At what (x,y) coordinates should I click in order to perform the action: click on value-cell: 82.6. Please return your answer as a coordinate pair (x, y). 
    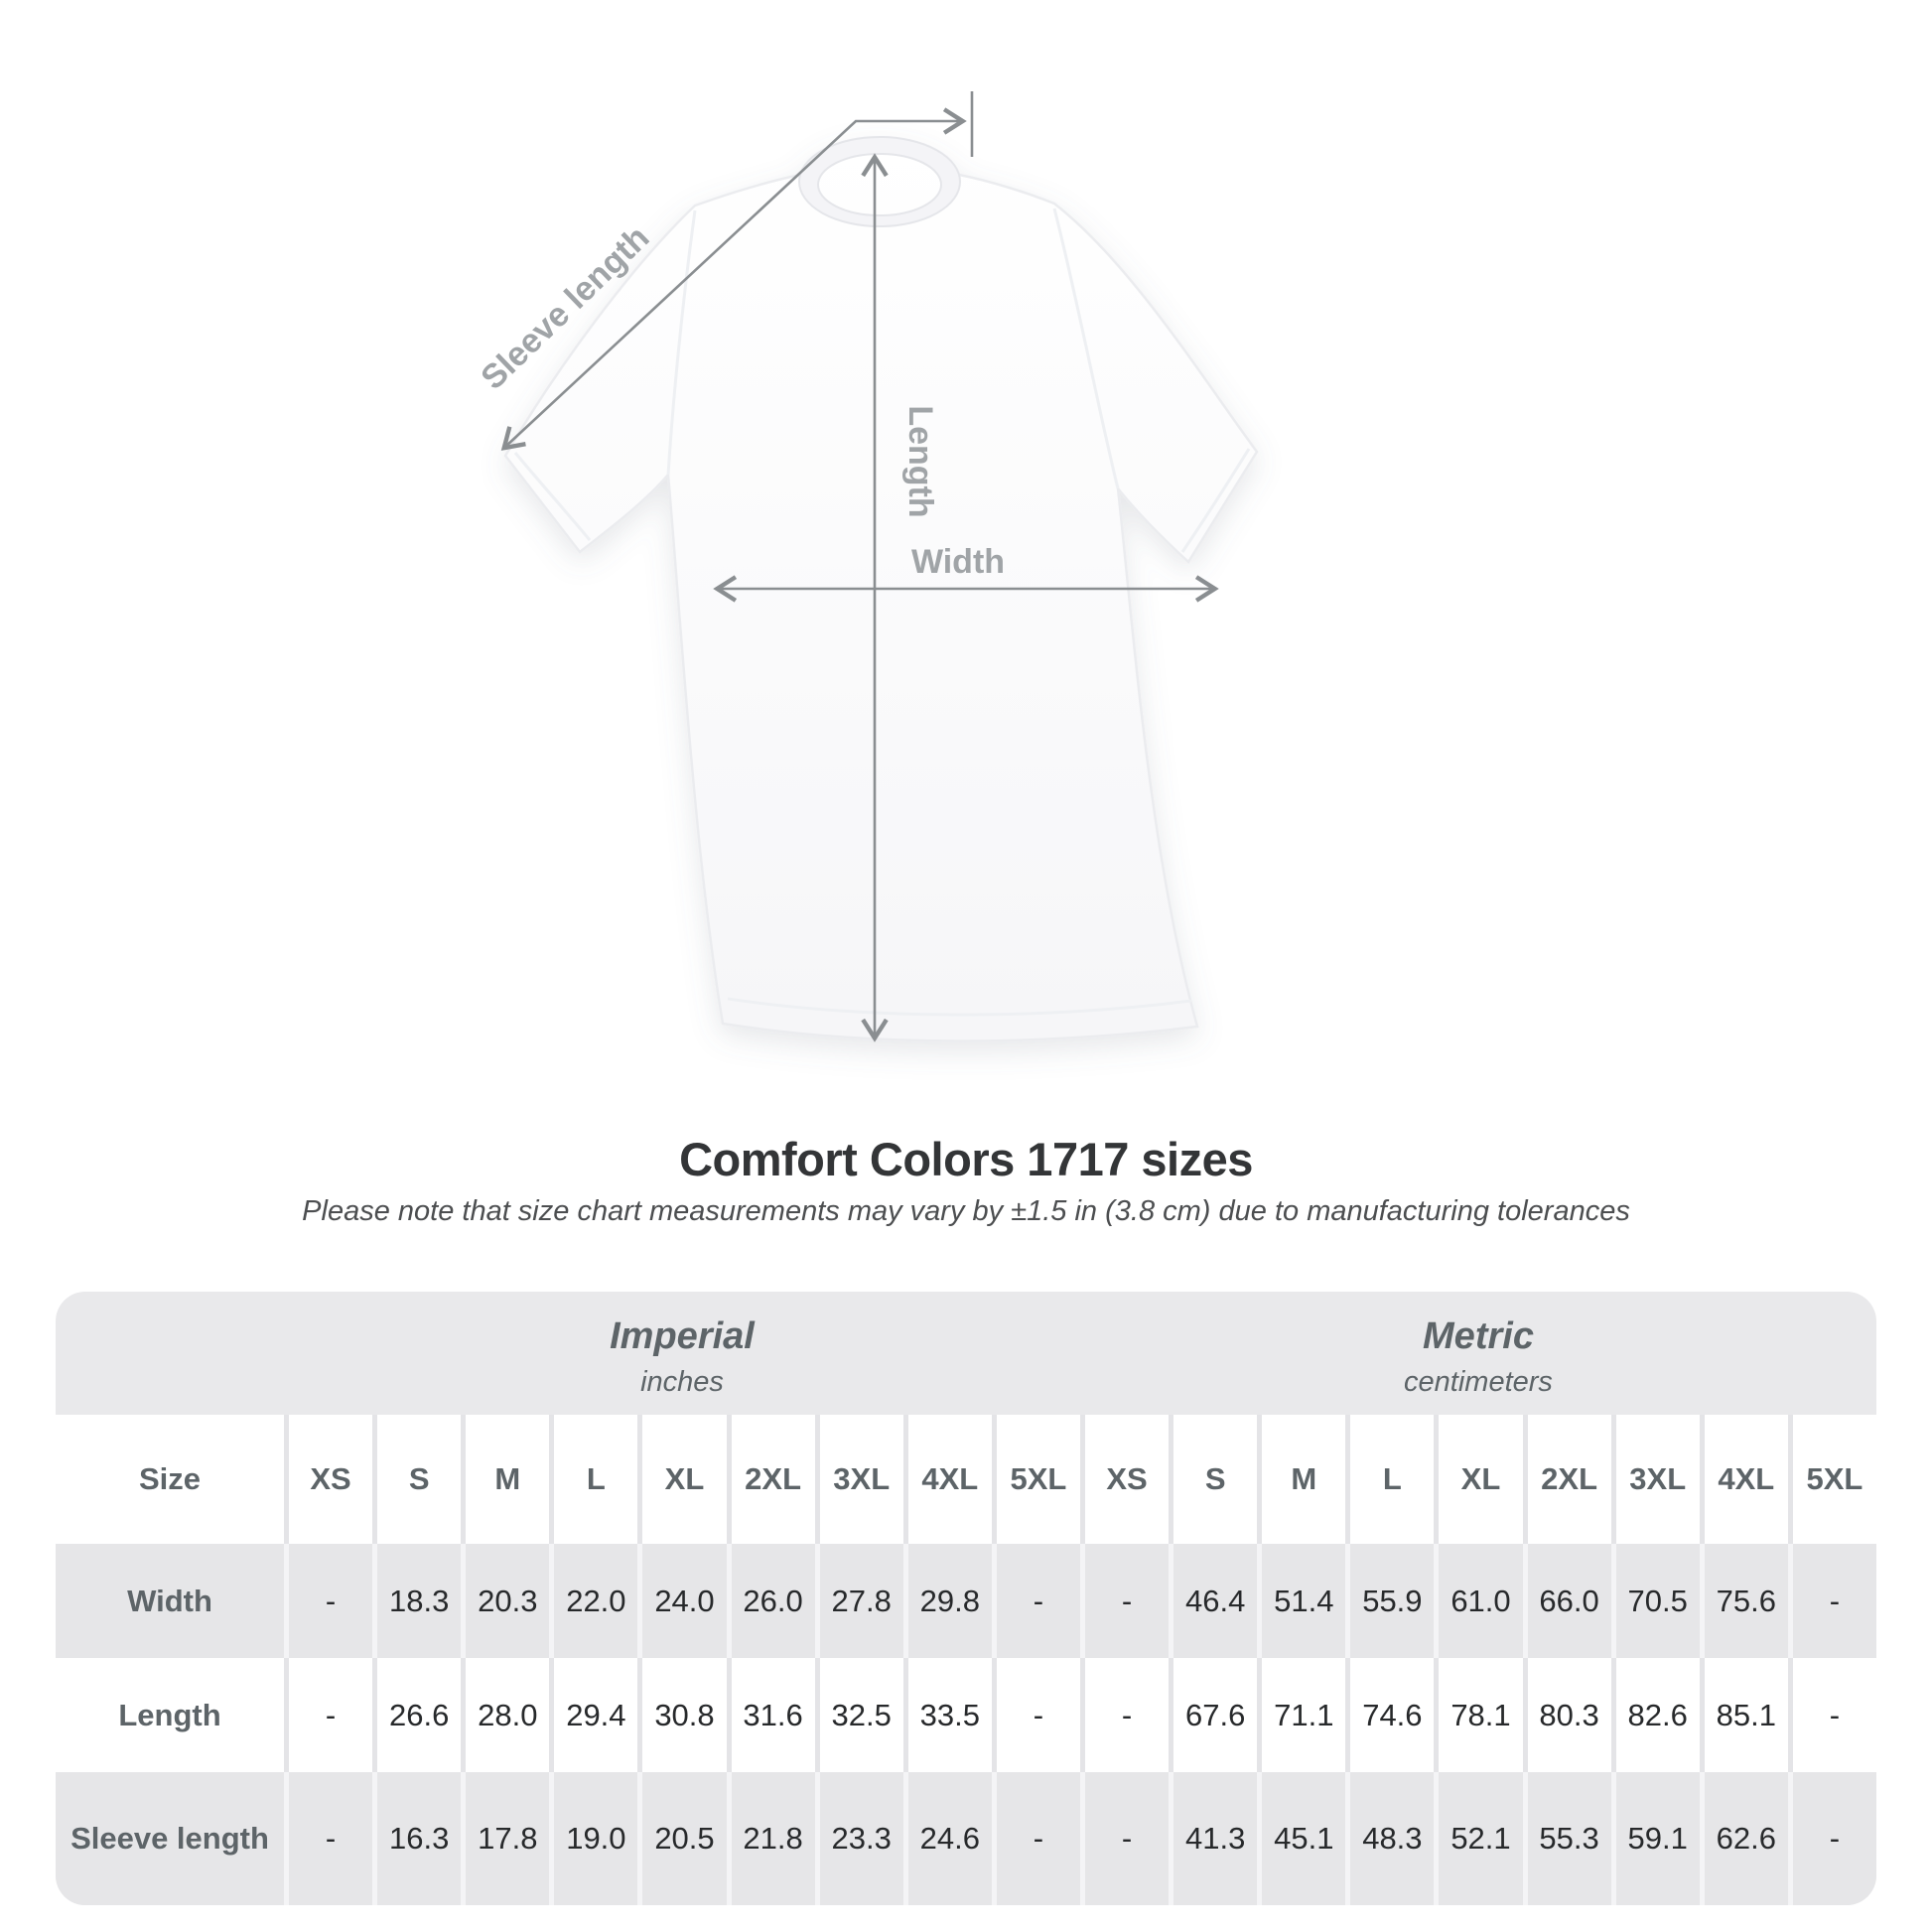
    Looking at the image, I should click on (1655, 1715).